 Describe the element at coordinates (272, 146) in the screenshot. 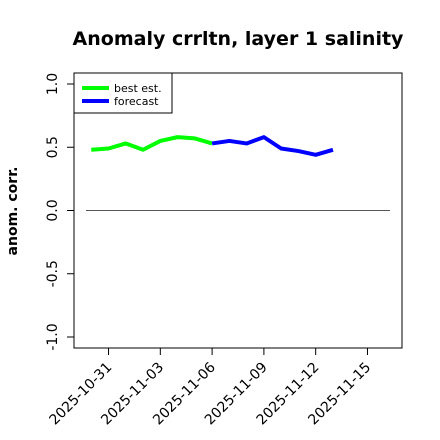

I see `series-line-forecast` at that location.